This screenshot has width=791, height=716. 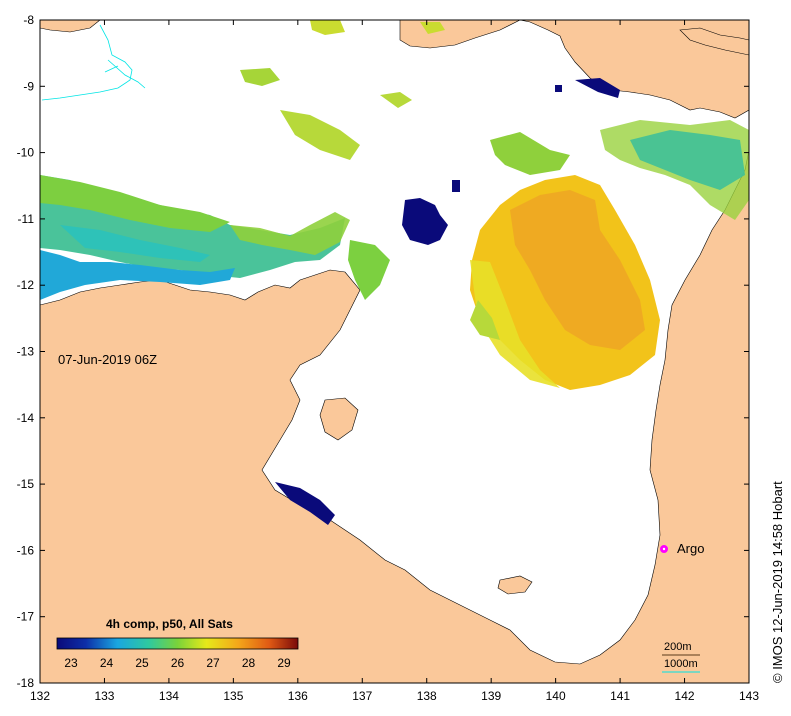 What do you see at coordinates (26, 617) in the screenshot?
I see `y-tick-label: -17` at bounding box center [26, 617].